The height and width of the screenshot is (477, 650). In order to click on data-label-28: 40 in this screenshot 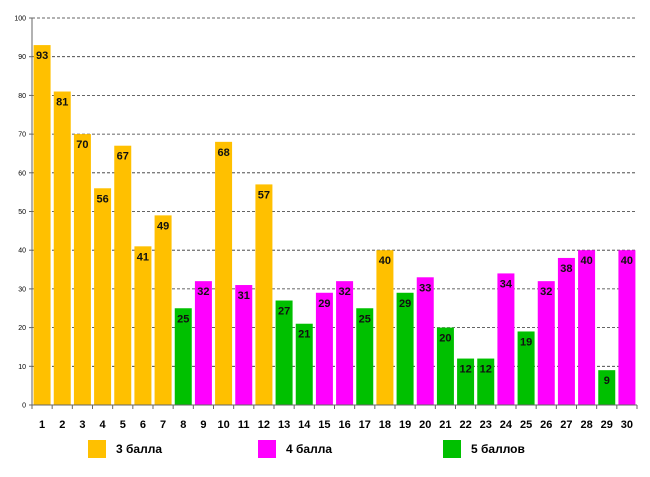, I will do `click(586, 261)`.